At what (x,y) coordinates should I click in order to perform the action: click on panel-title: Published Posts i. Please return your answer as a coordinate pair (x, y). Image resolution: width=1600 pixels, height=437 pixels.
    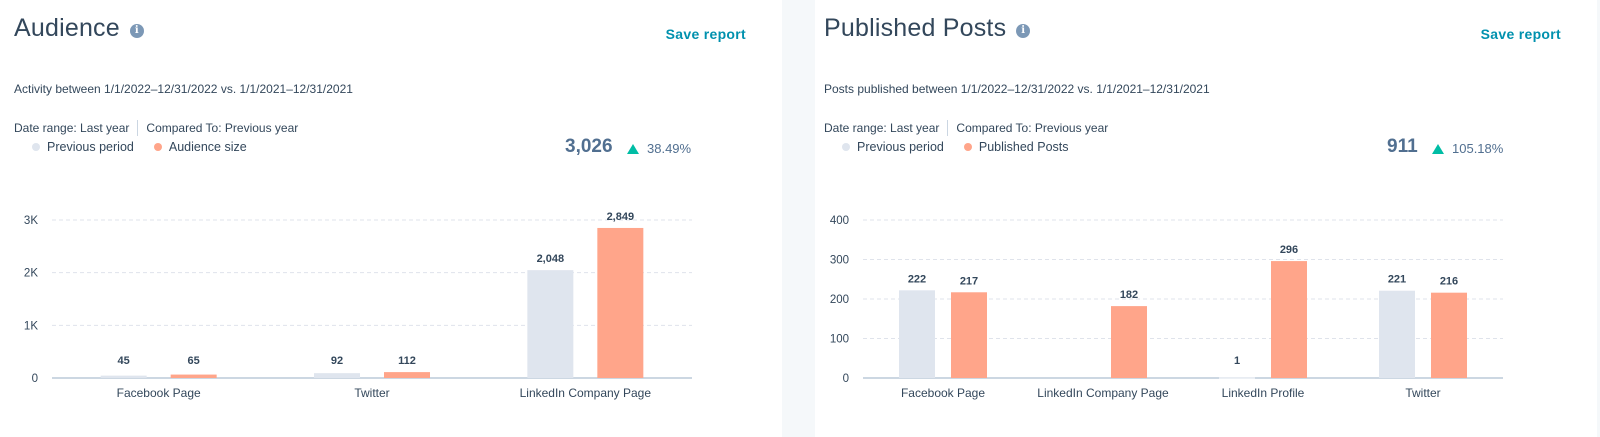
    Looking at the image, I should click on (927, 28).